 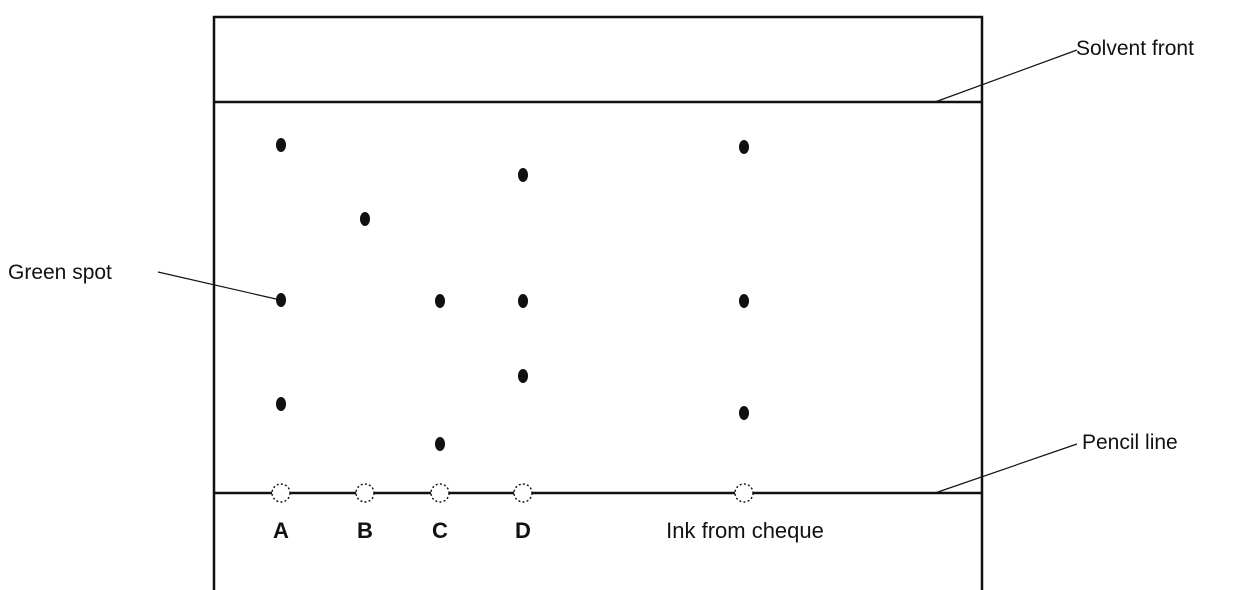 I want to click on pencil-line-leader, so click(x=1006, y=468).